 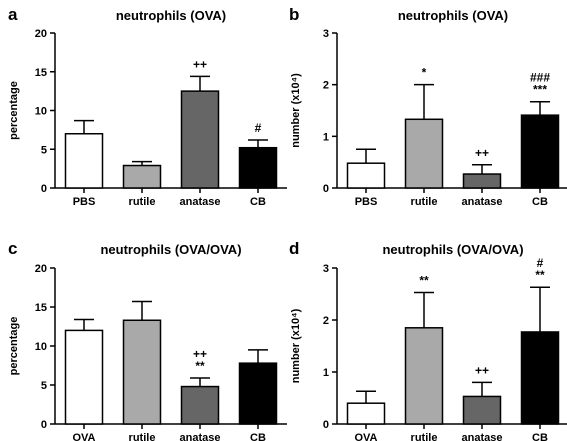 What do you see at coordinates (294, 248) in the screenshot?
I see `panel-letter: d` at bounding box center [294, 248].